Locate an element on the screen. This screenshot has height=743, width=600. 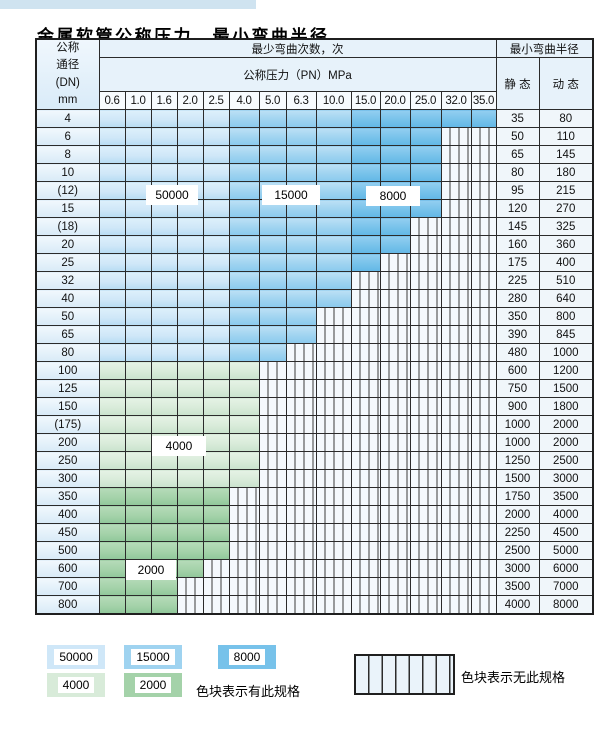
static-radius-value: 3000 is located at coordinates (517, 568).